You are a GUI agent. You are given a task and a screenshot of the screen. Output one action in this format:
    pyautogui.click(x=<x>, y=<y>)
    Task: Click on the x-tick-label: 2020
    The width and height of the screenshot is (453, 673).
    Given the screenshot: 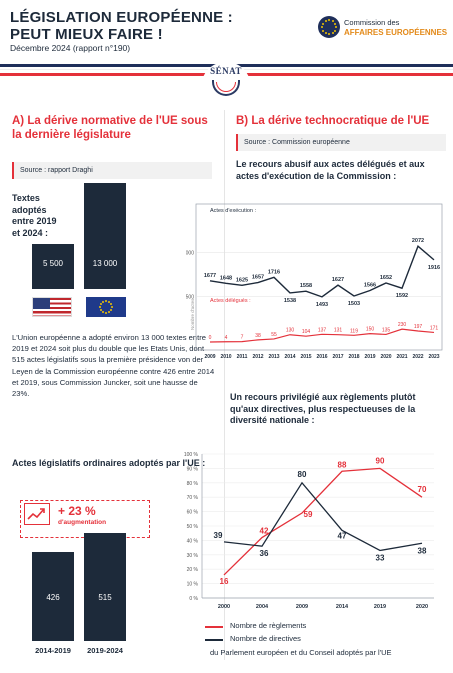 What is the action you would take?
    pyautogui.click(x=385, y=357)
    